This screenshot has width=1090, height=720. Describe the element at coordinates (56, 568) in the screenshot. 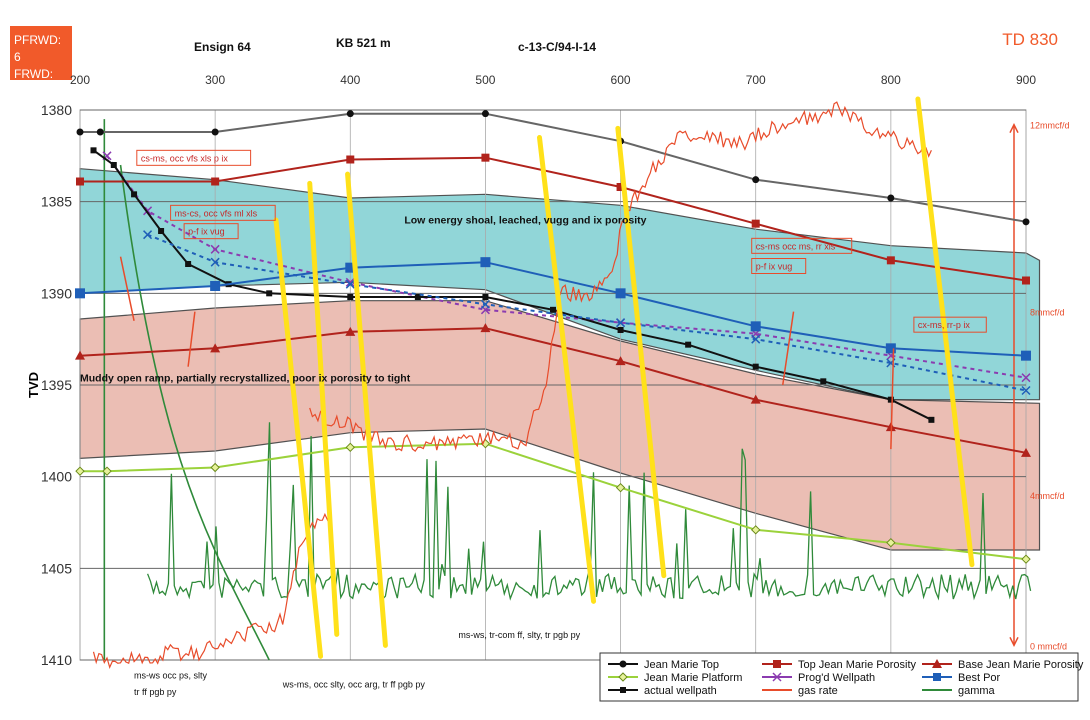

I see `y-tick-label-5: 1405` at that location.